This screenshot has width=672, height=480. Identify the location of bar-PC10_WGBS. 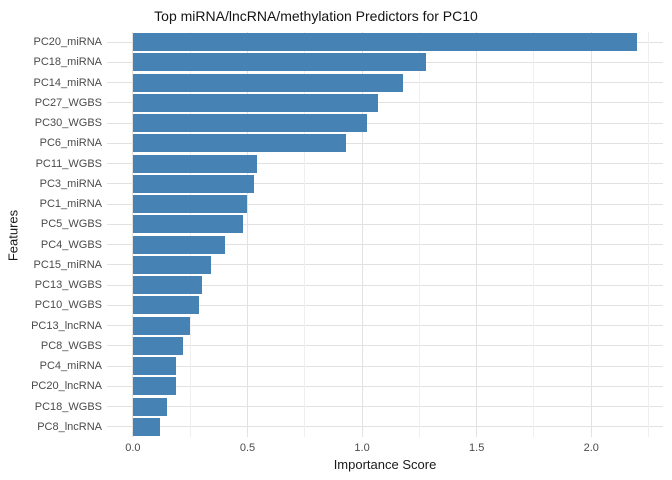
(166, 305).